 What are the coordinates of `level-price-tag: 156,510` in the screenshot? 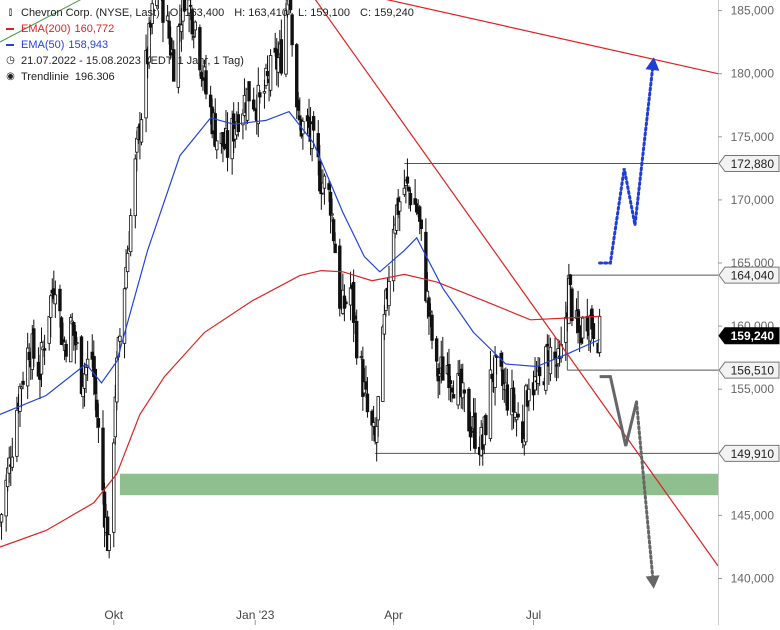 It's located at (749, 370).